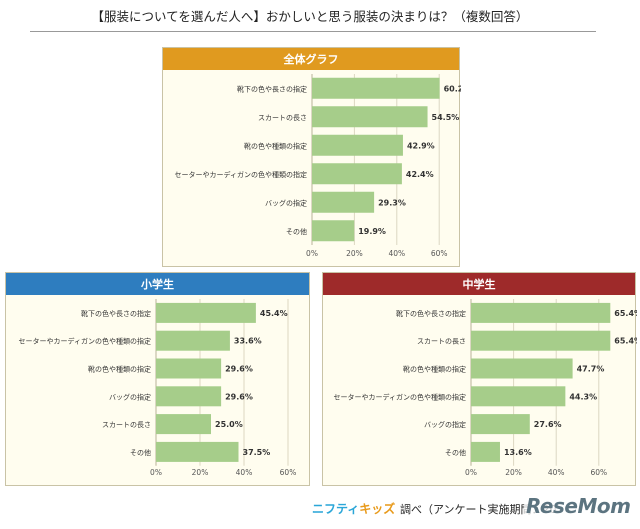 The height and width of the screenshot is (529, 640). I want to click on value-label: 19.9%, so click(372, 231).